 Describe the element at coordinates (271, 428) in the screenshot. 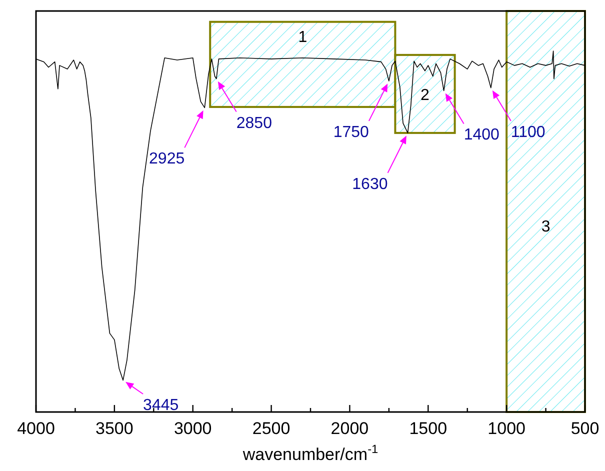

I see `x-tick-label: 2500` at that location.